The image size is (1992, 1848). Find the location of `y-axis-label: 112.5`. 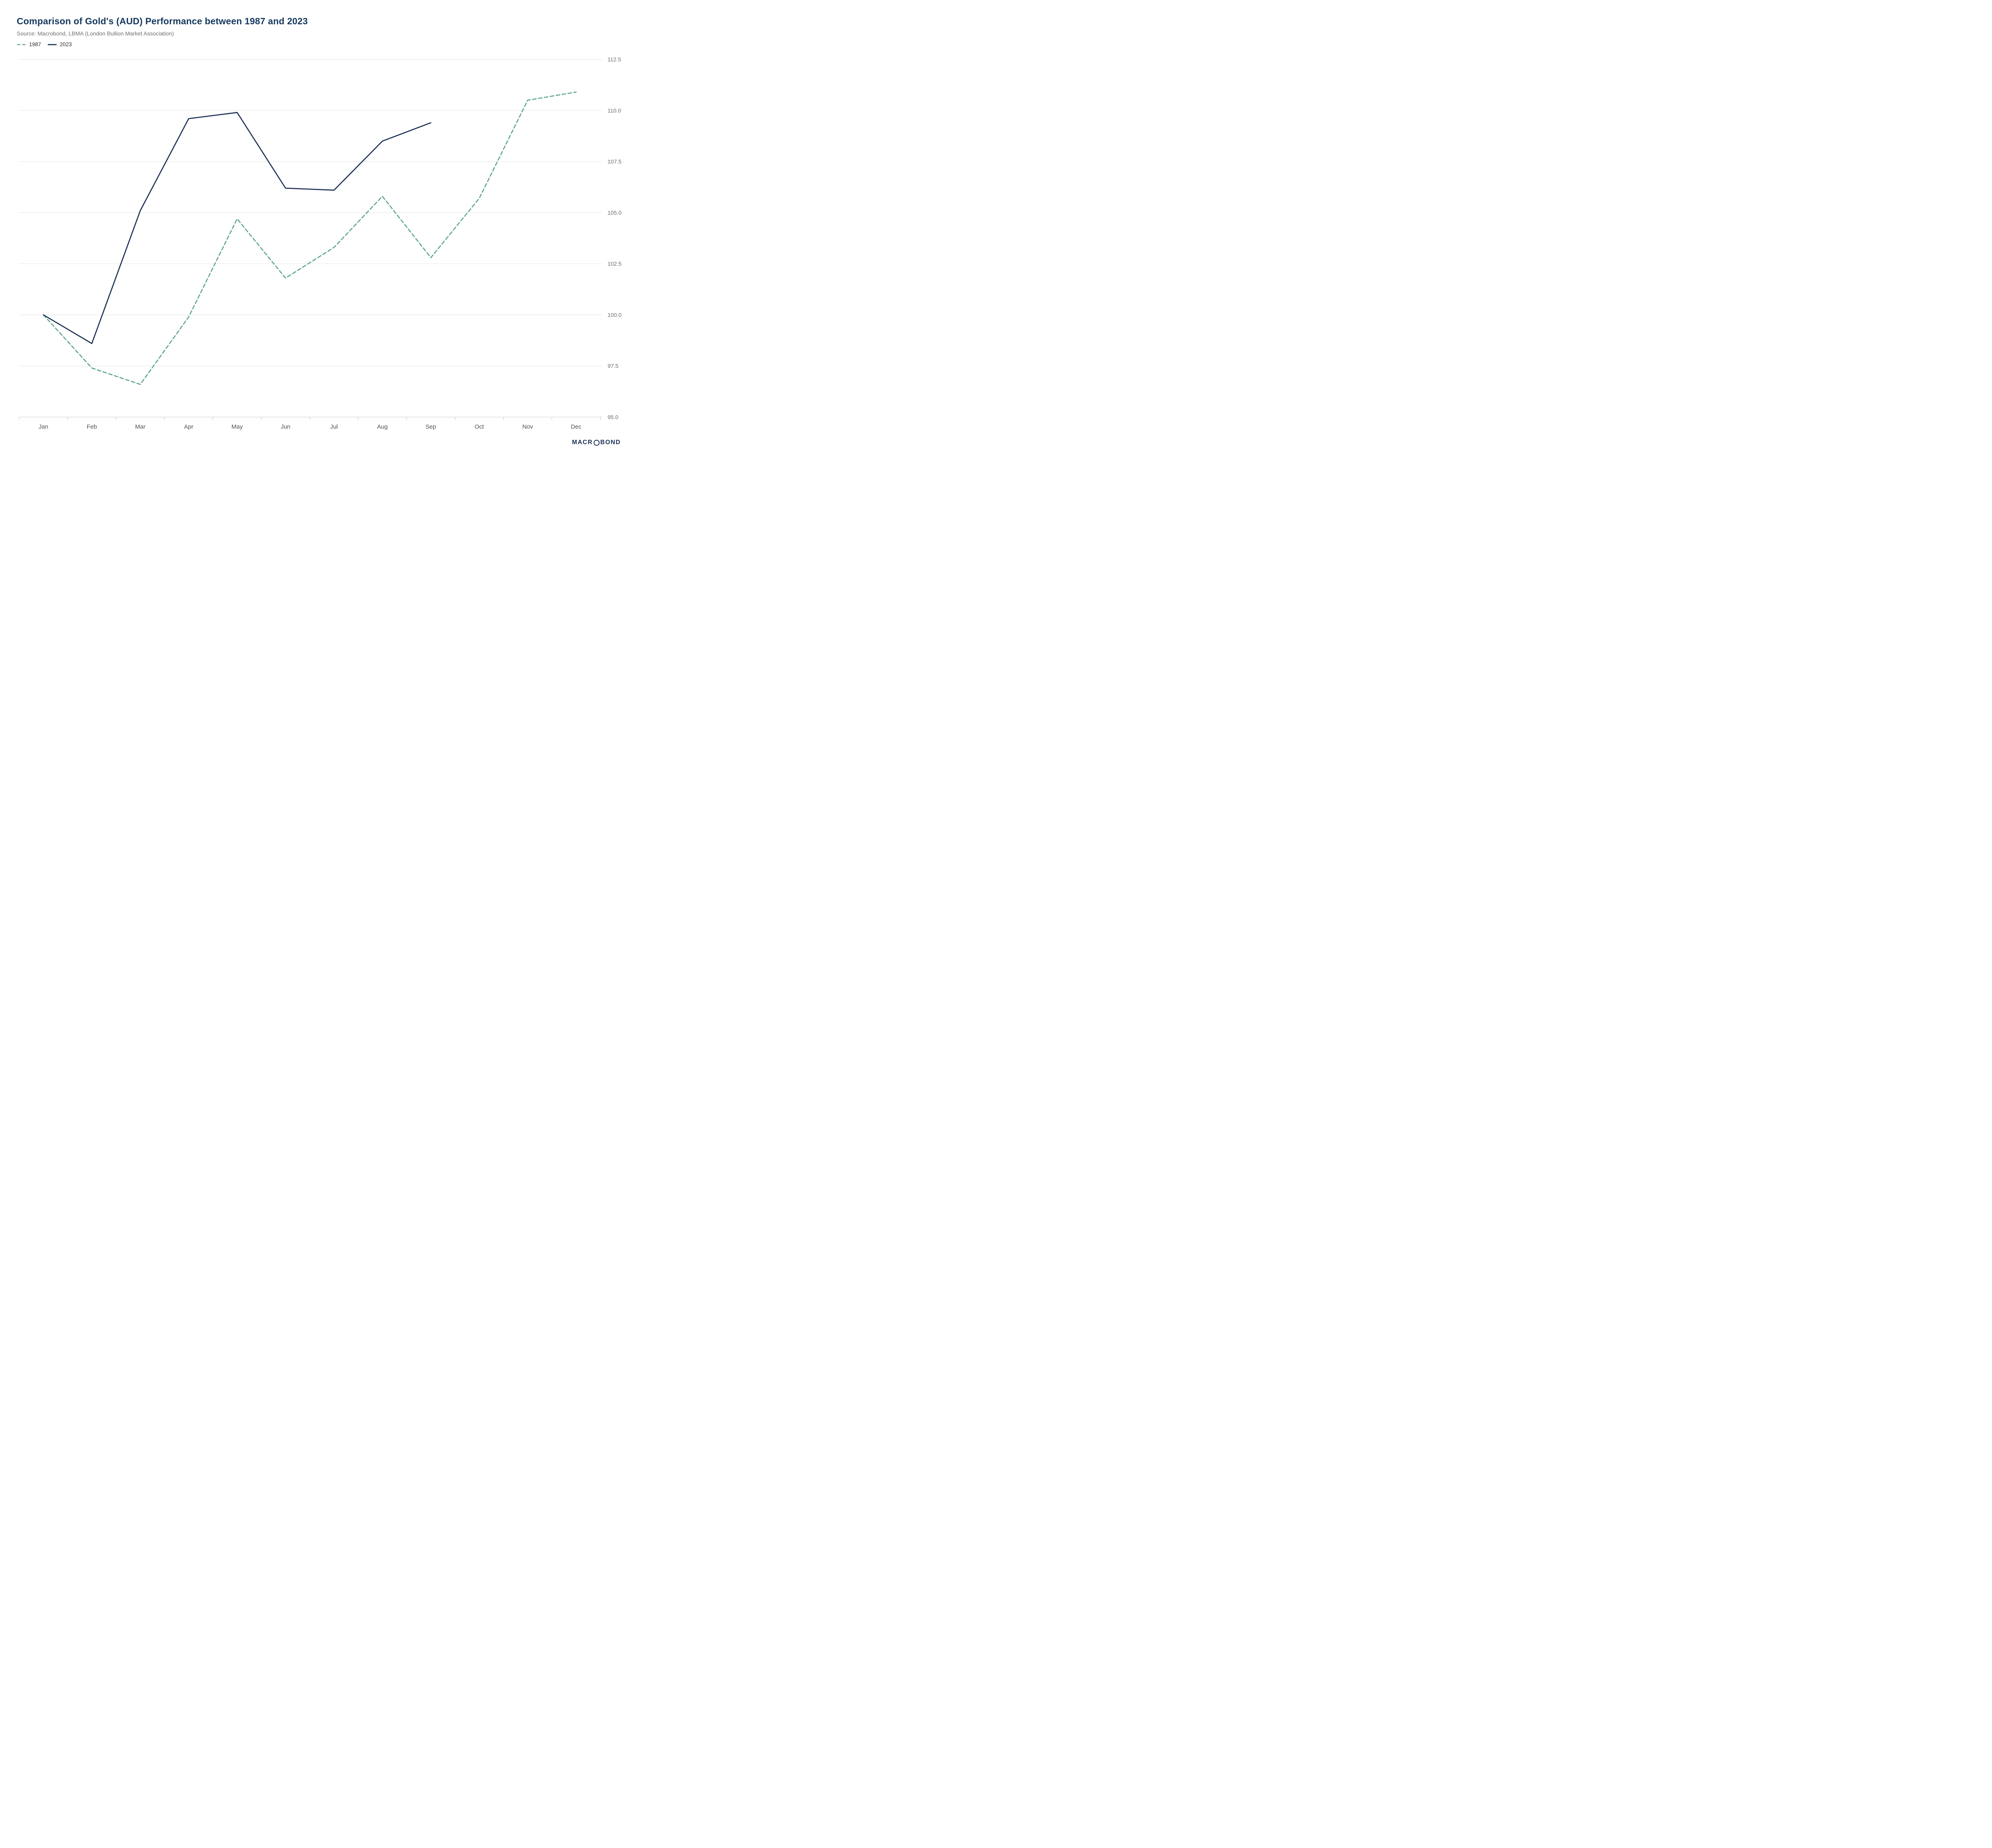

y-axis-label: 112.5 is located at coordinates (614, 59).